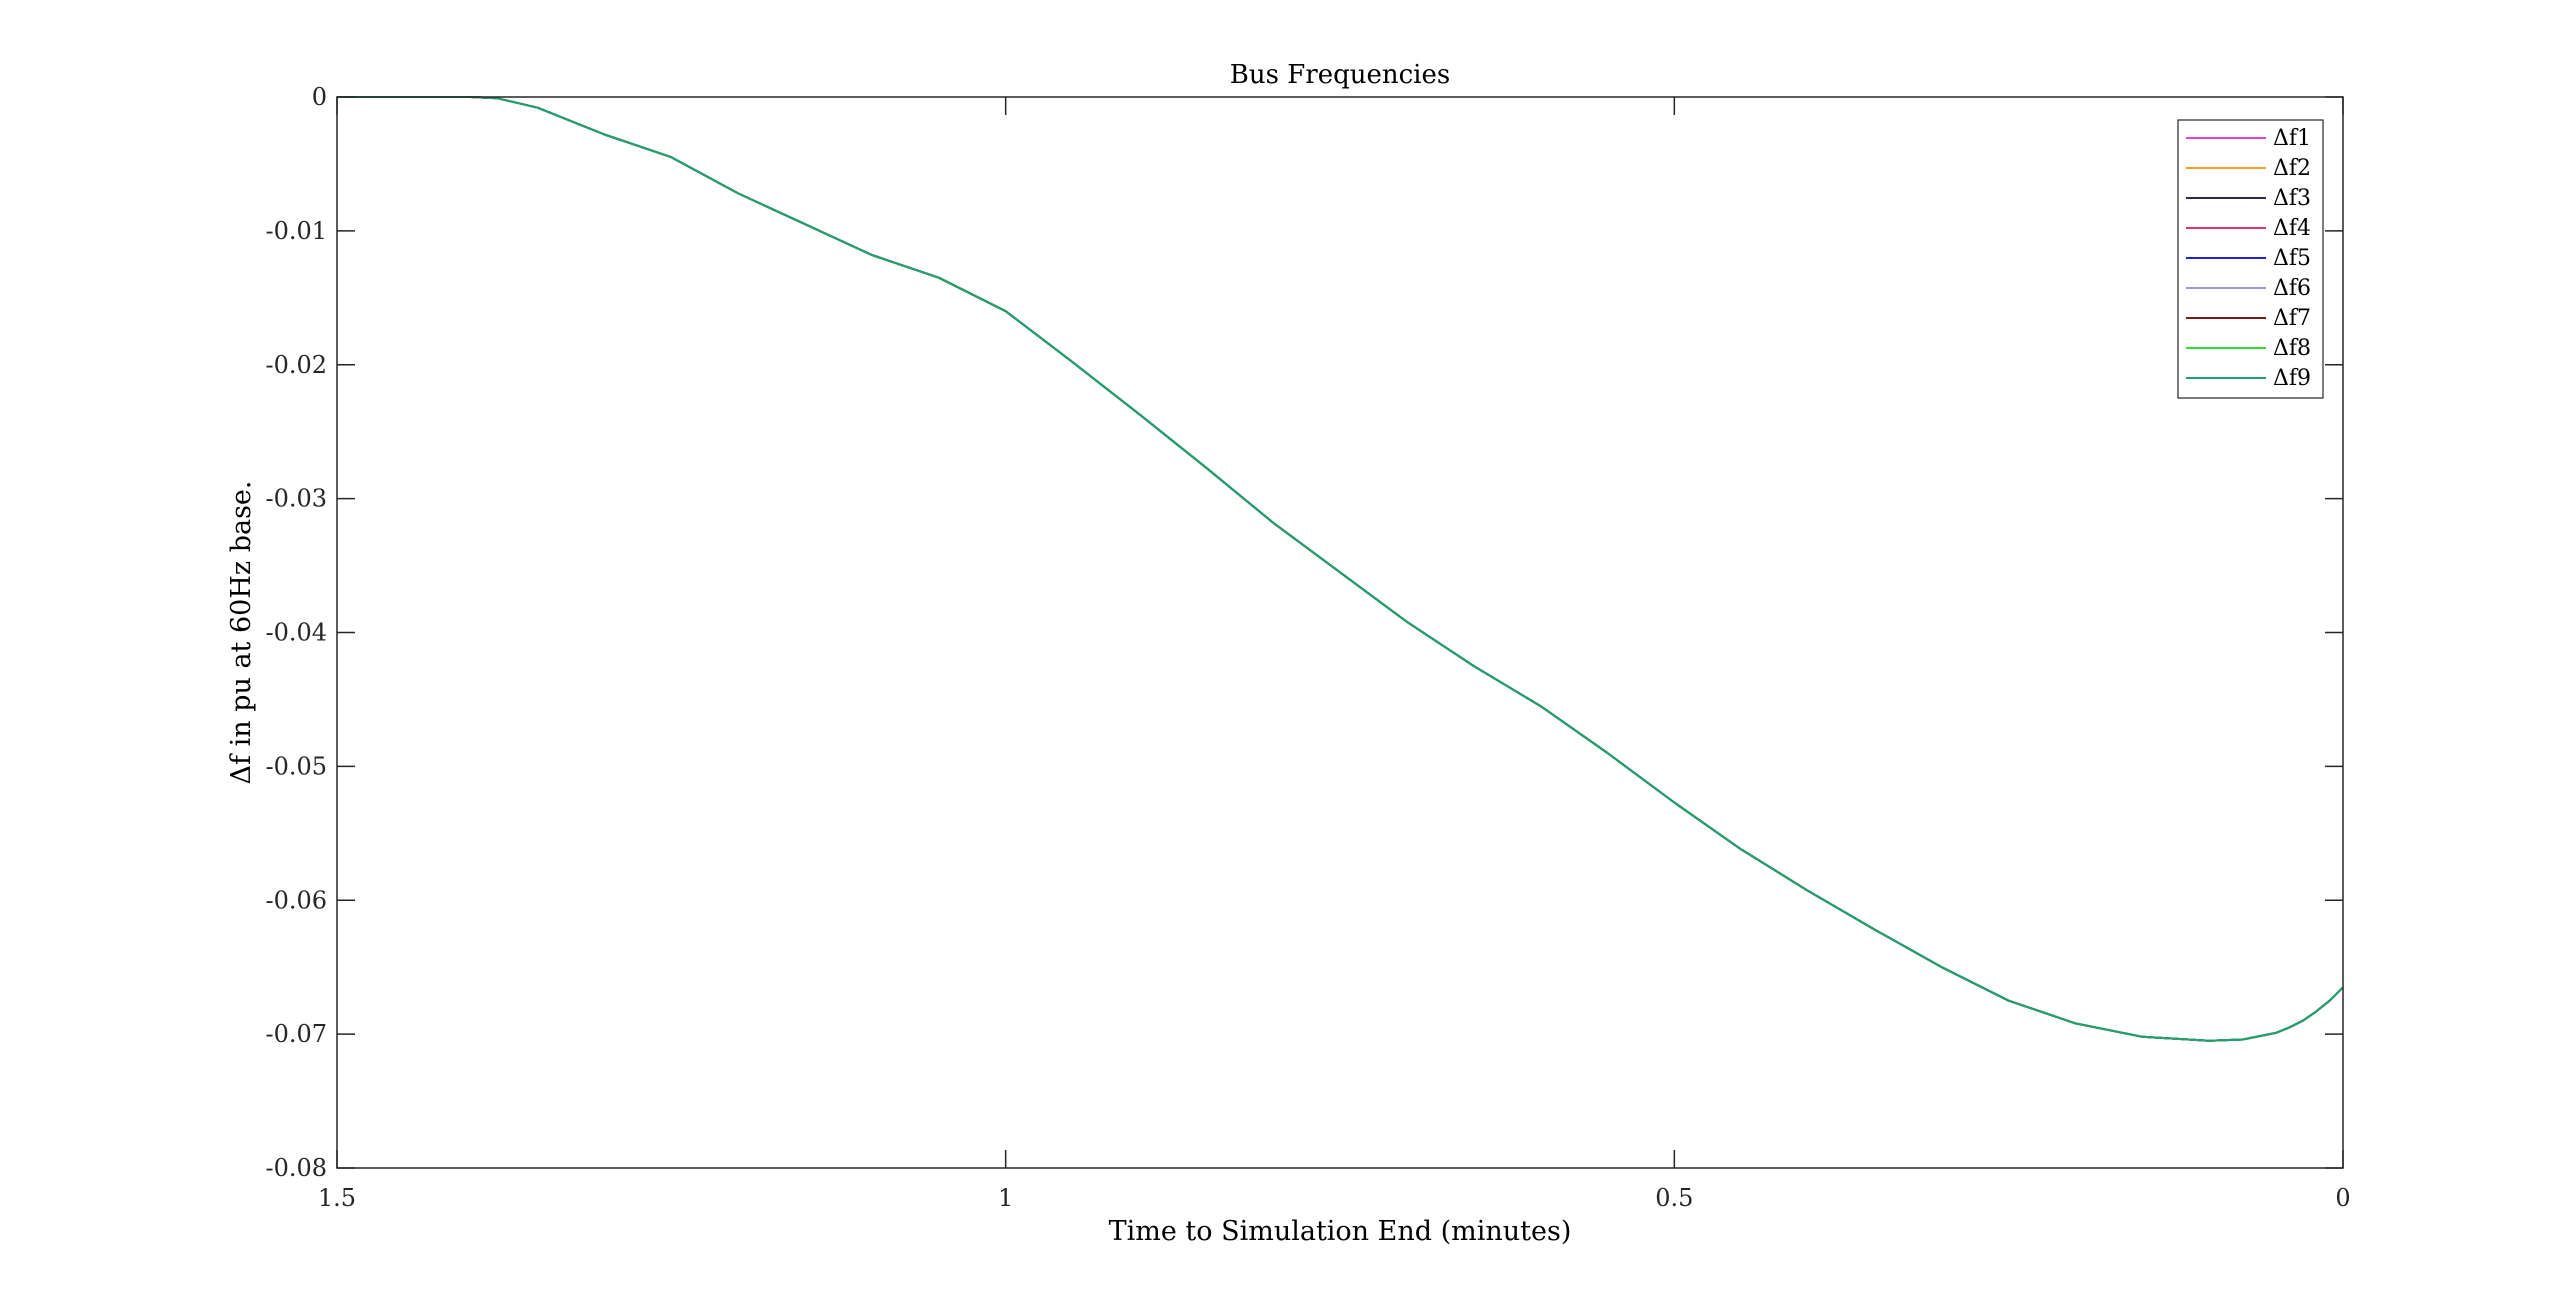 This screenshot has width=2560, height=1300. What do you see at coordinates (296, 1034) in the screenshot?
I see `y-tick-label: -0.07` at bounding box center [296, 1034].